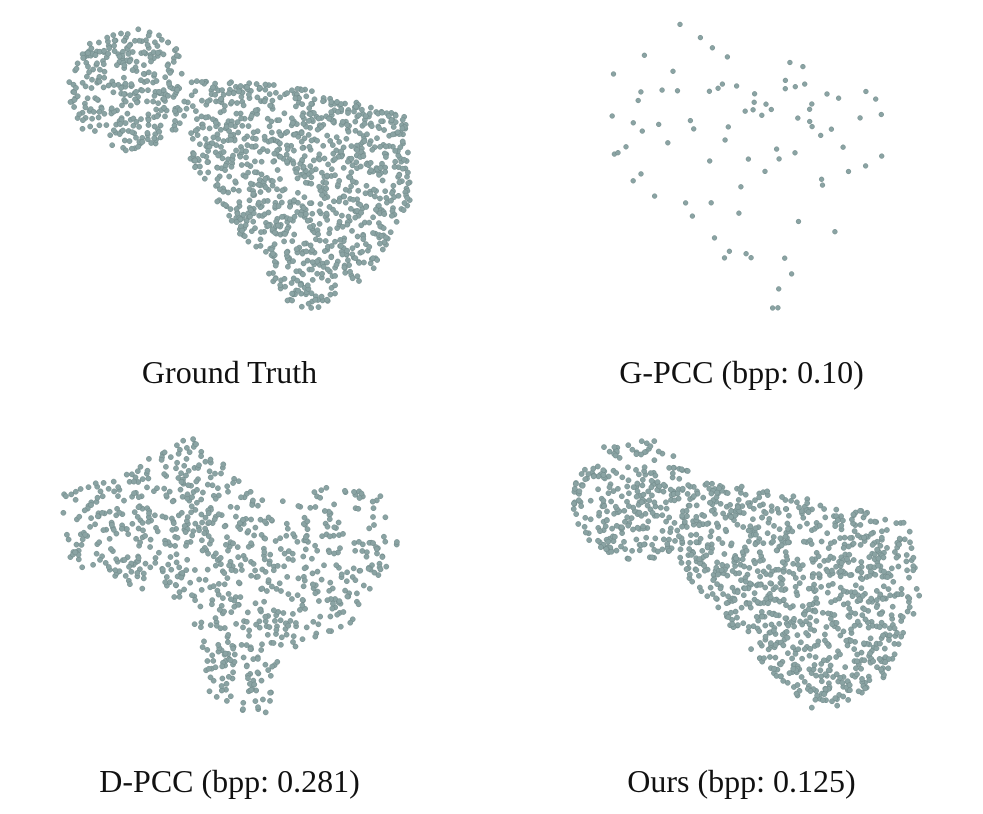 The width and height of the screenshot is (983, 814). What do you see at coordinates (229, 372) in the screenshot?
I see `caption-ground-truth: Ground Truth` at bounding box center [229, 372].